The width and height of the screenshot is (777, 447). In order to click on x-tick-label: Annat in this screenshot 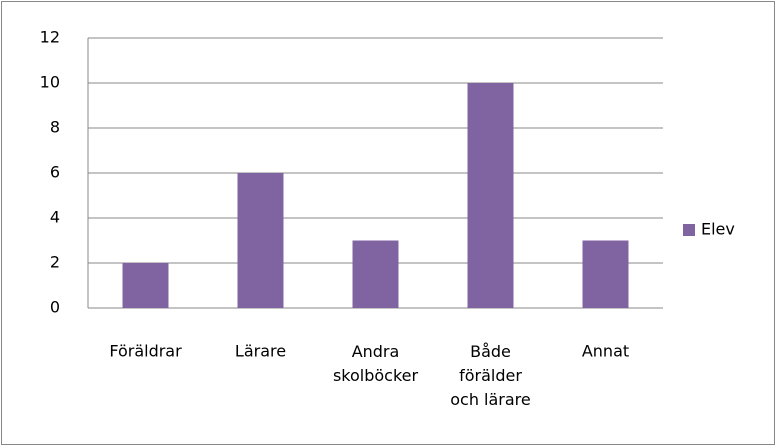, I will do `click(605, 351)`.